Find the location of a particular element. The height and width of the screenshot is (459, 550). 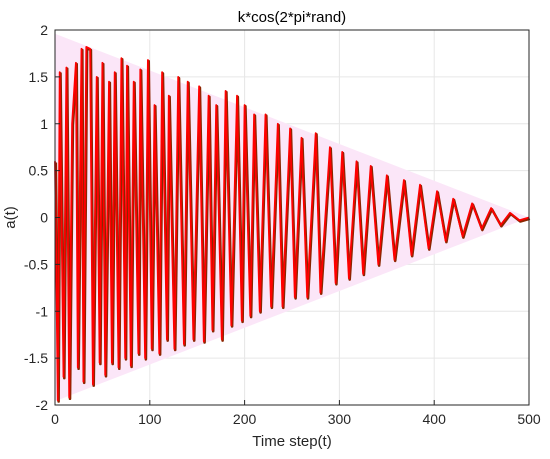

y-axis-ticks: -2 -1.5 -1 -0.5 0 0.5 1 1.5 2 is located at coordinates (42, 217).